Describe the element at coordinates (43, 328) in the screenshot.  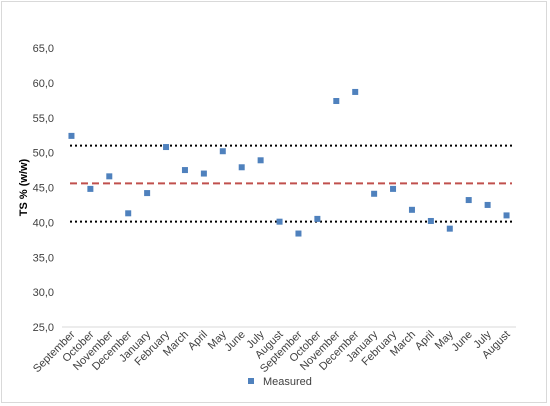
I see `y-tick-label: 25,0` at that location.